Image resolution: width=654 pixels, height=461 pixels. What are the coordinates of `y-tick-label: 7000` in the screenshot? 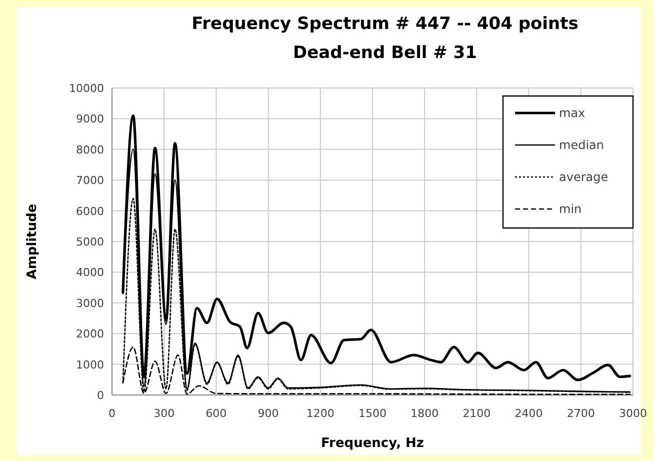 It's located at (90, 181).